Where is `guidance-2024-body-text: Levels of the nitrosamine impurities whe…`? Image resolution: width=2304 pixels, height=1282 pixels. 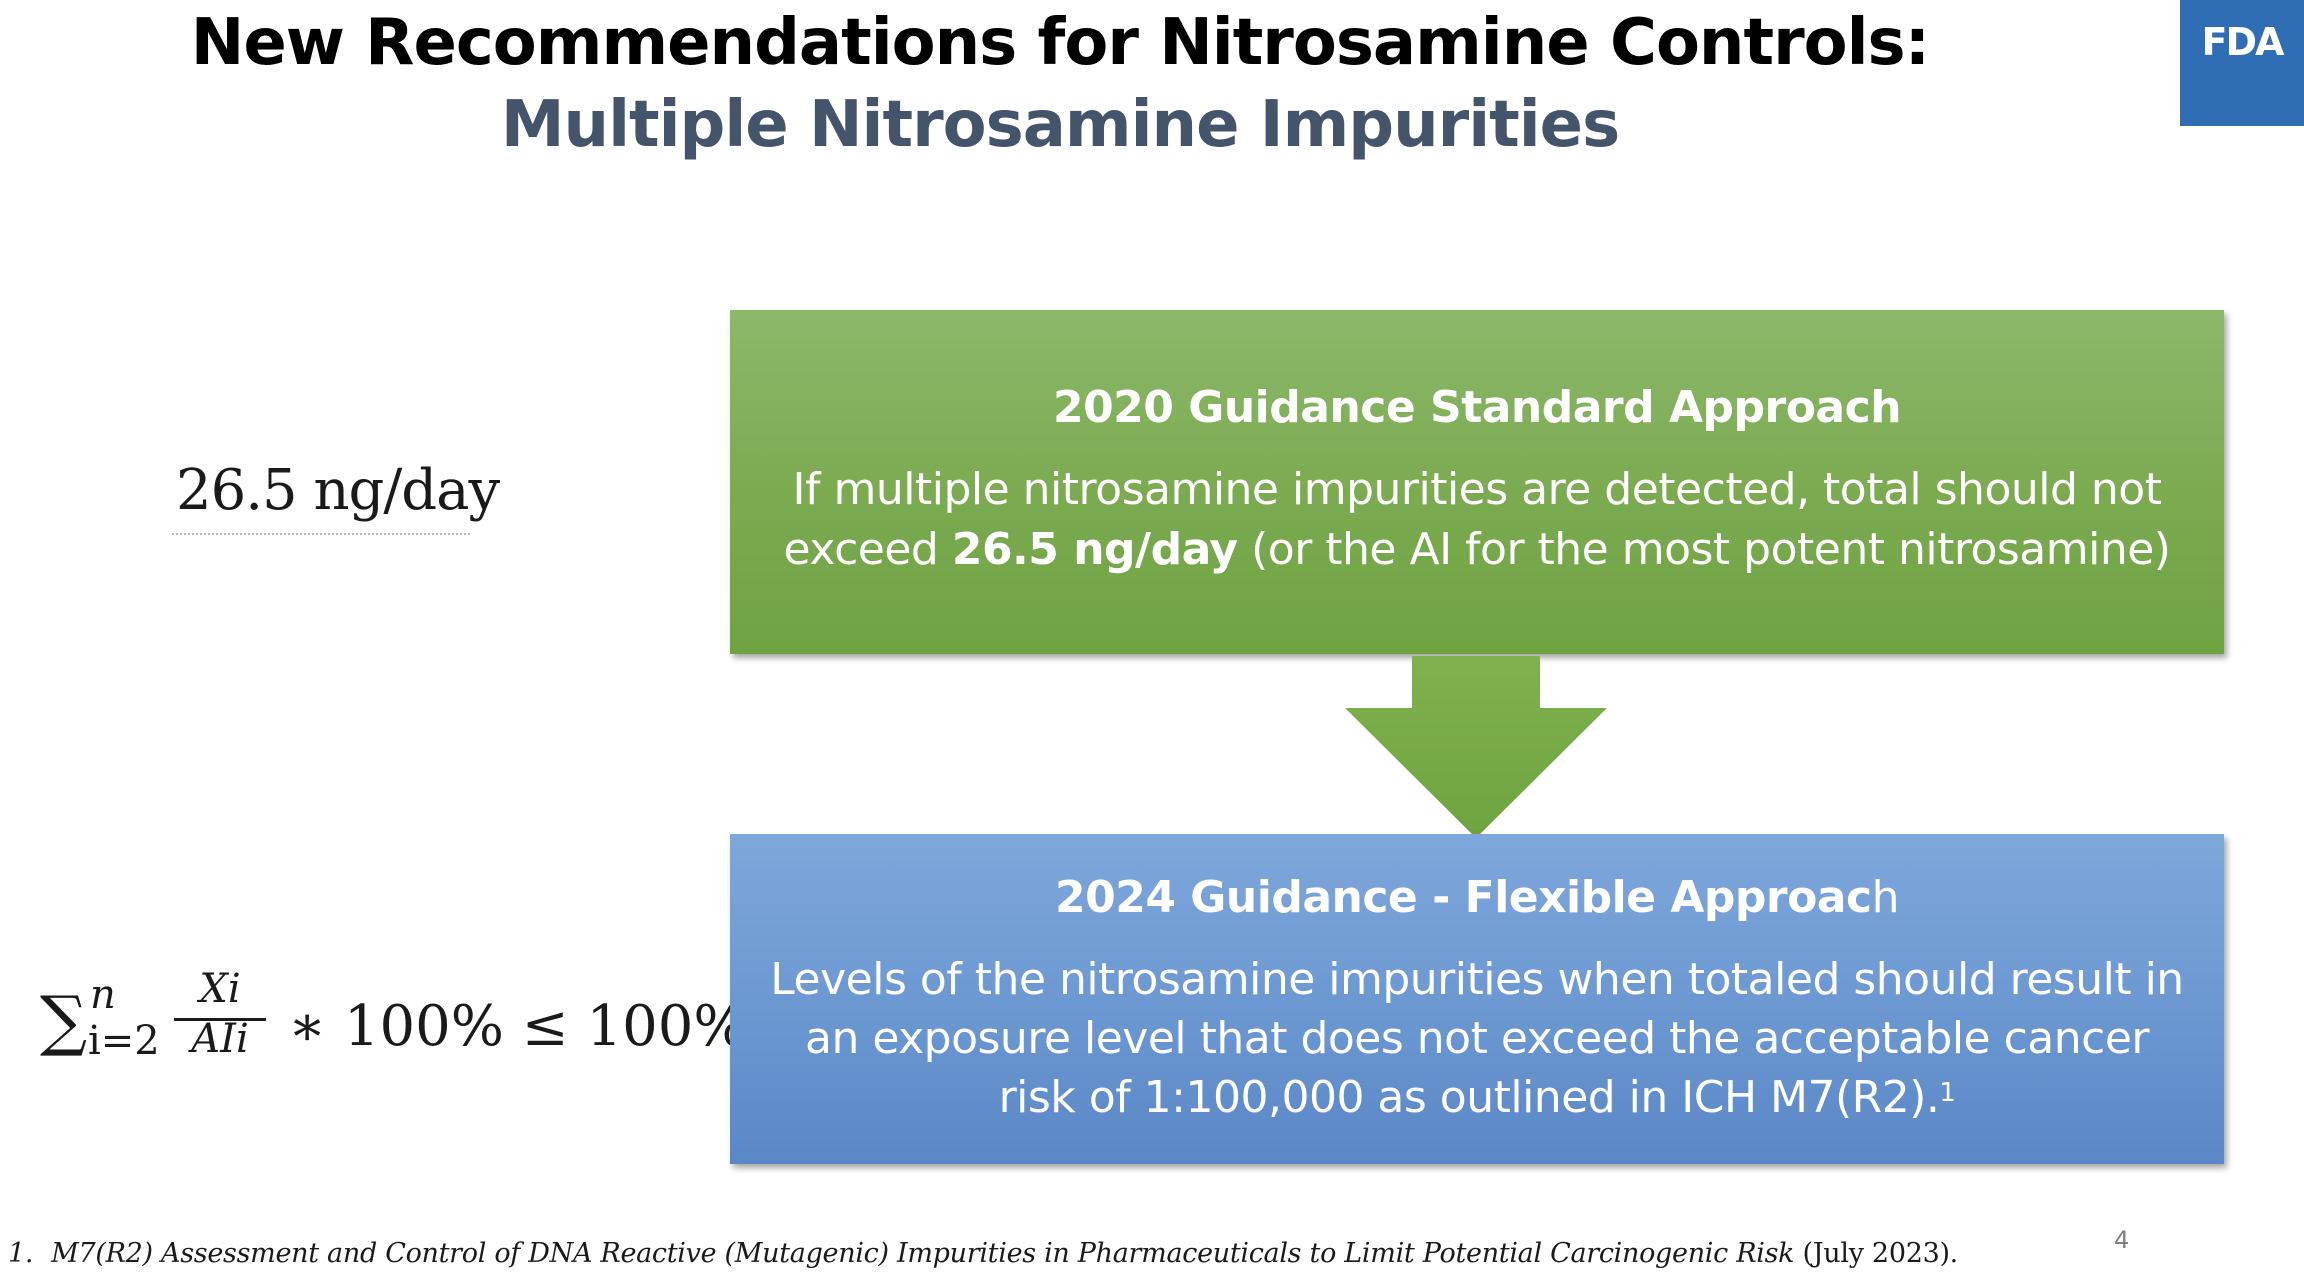
guidance-2024-body-text: Levels of the nitrosamine impurities whe… is located at coordinates (1477, 1038).